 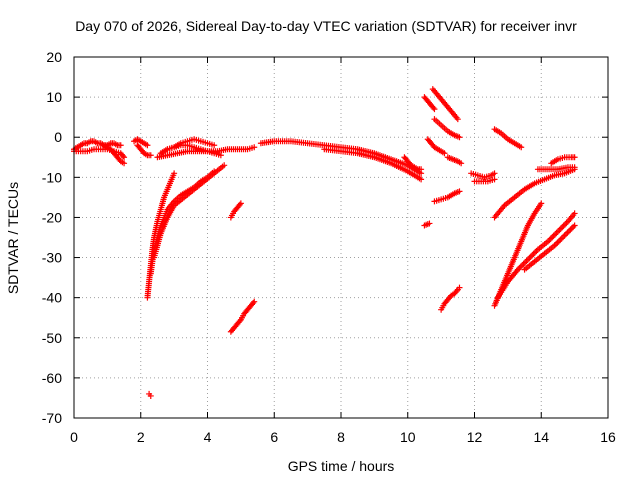 I want to click on x-tick-label: 6, so click(x=274, y=437).